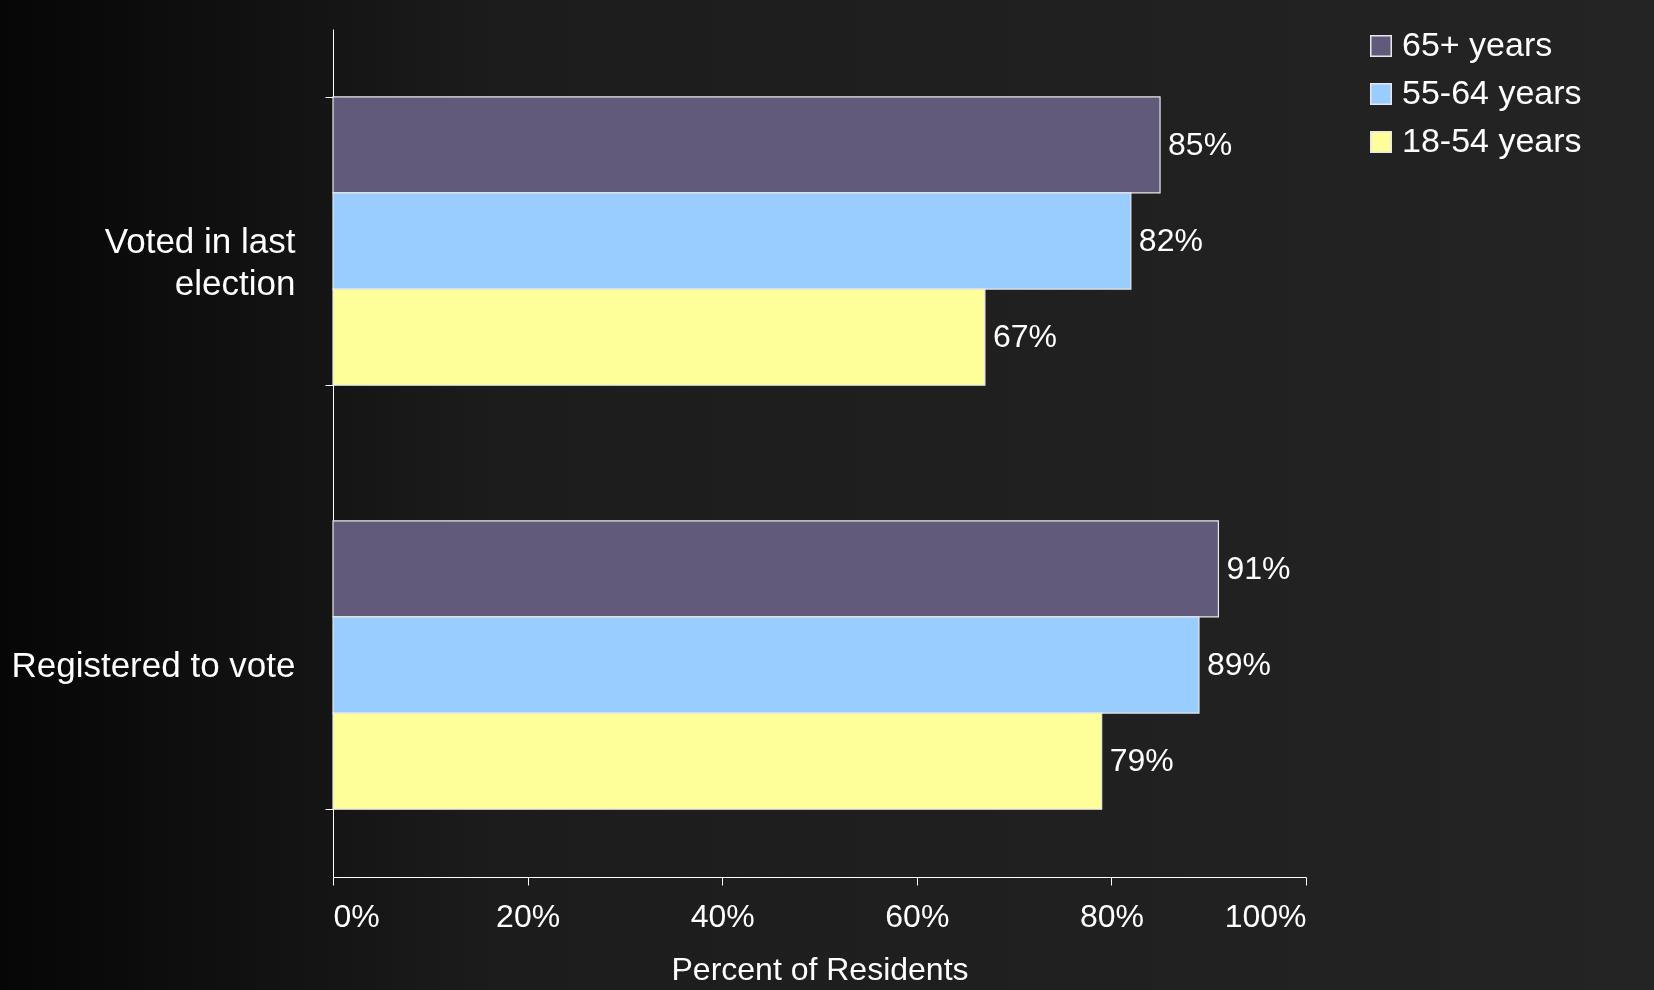 This screenshot has height=990, width=1654. What do you see at coordinates (1141, 760) in the screenshot?
I see `data-label: 79%` at bounding box center [1141, 760].